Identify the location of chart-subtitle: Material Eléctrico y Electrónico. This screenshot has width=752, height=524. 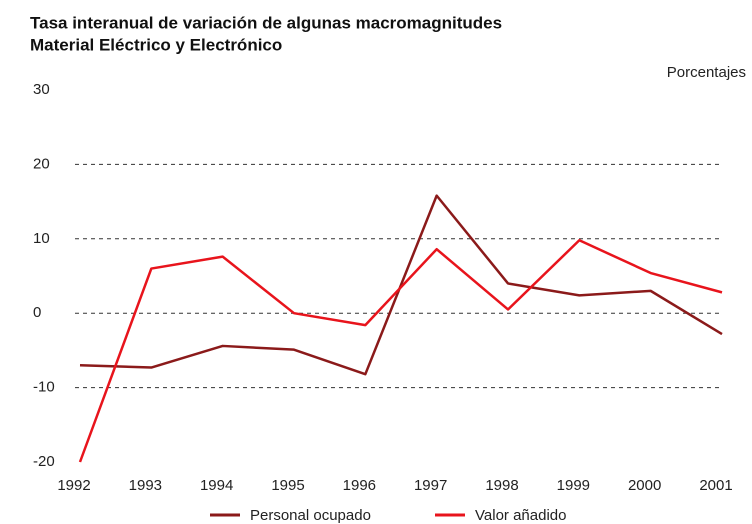
(156, 44).